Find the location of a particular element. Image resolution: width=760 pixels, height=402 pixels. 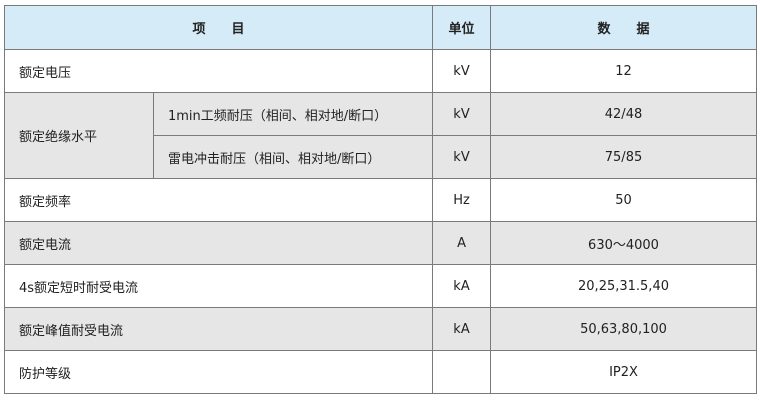

header-unit: 单位 is located at coordinates (462, 27).